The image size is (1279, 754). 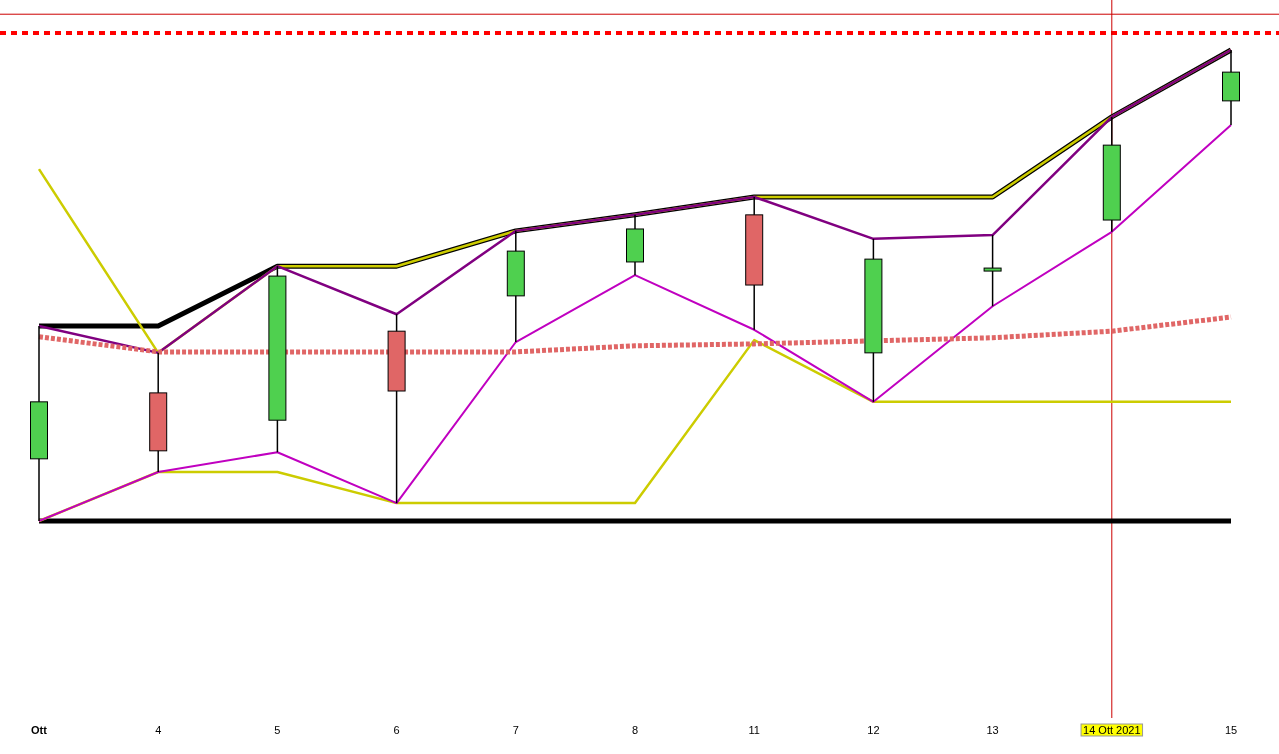 I want to click on x-tick-label: 13, so click(x=992, y=730).